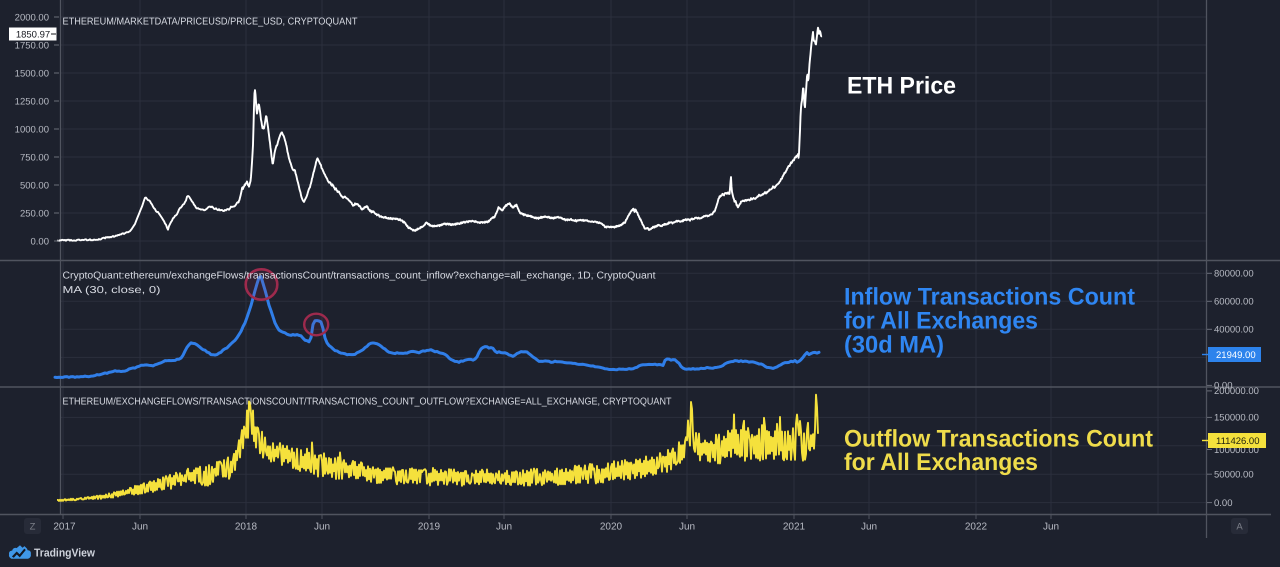  I want to click on svg-text: (30d MA), so click(894, 345).